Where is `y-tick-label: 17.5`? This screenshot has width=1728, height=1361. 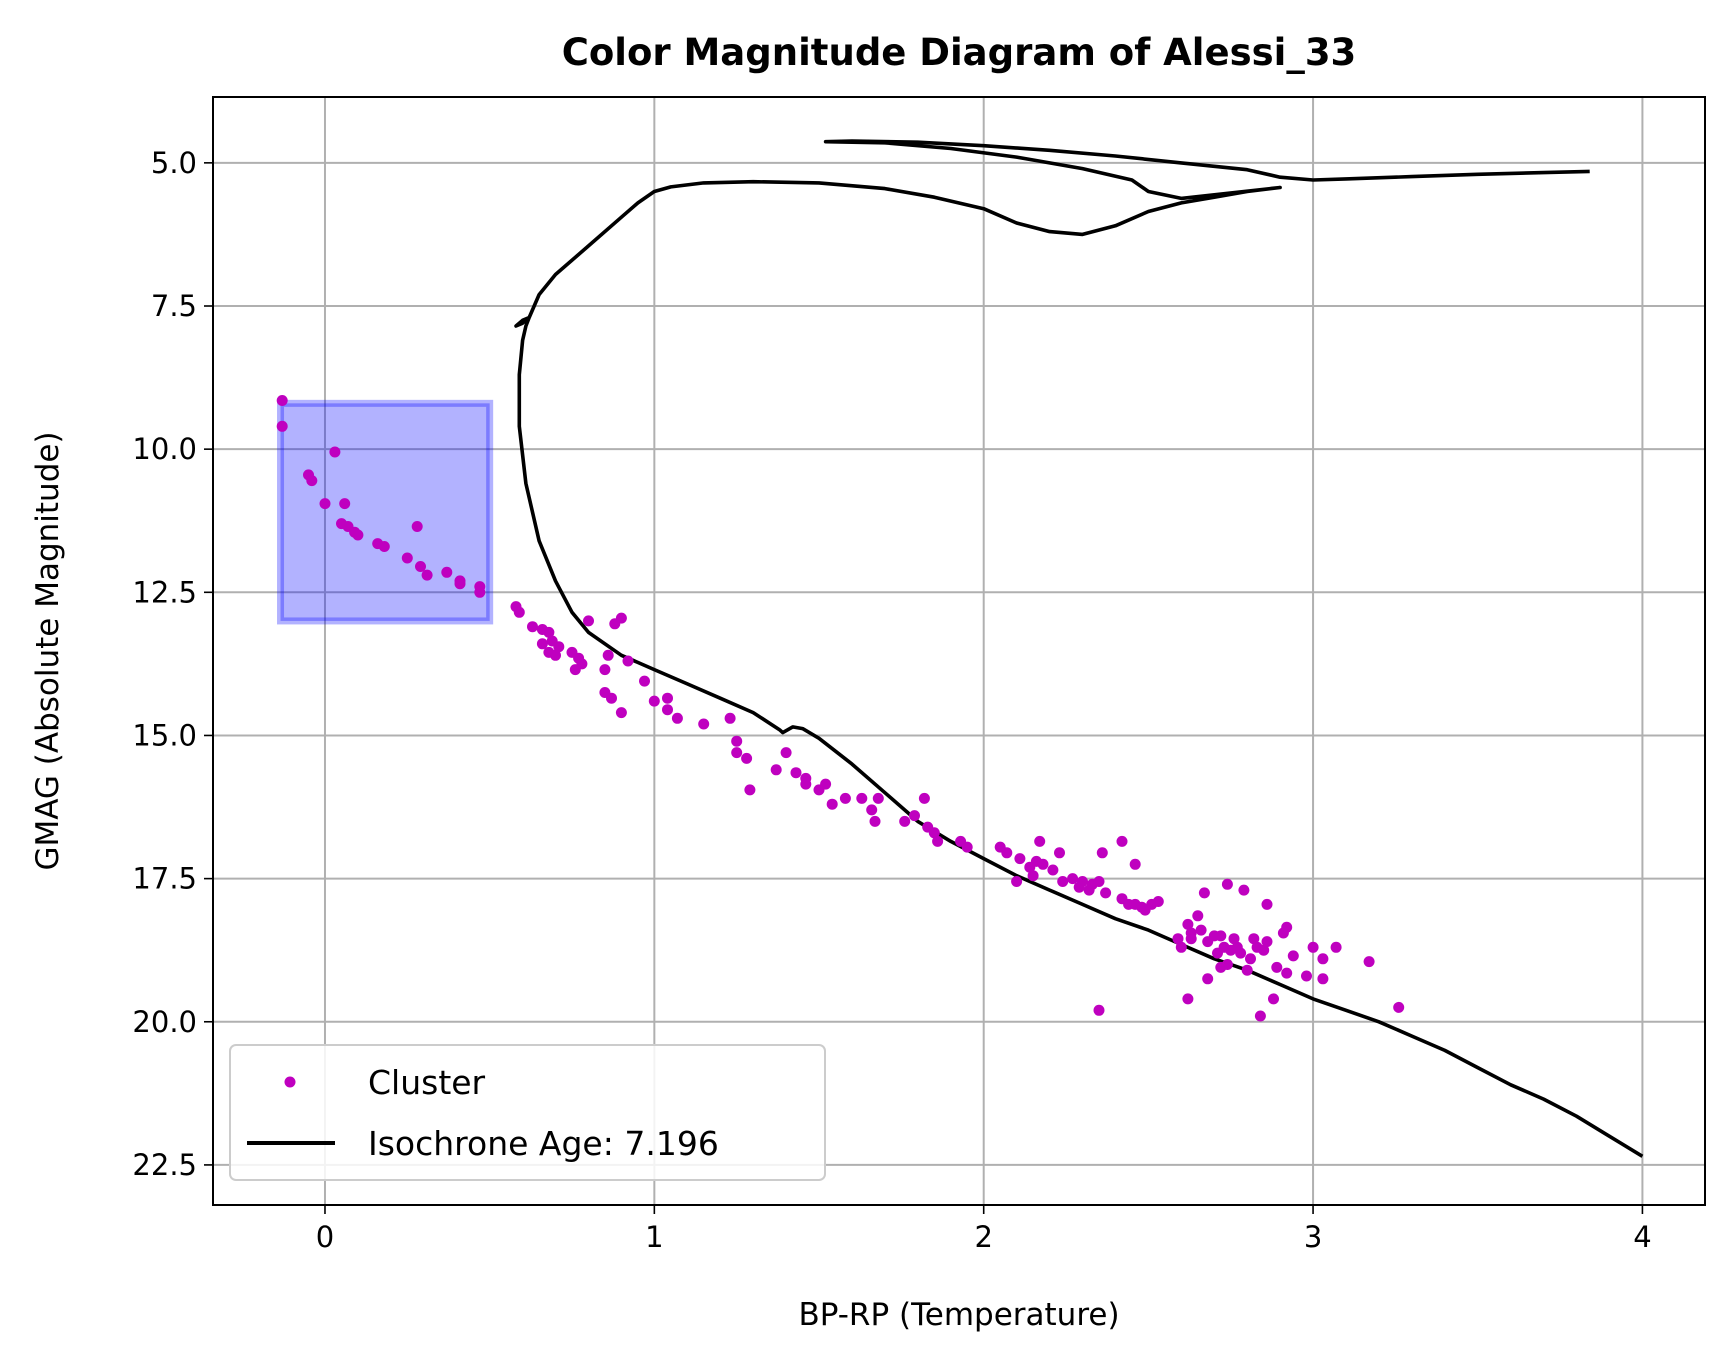 y-tick-label: 17.5 is located at coordinates (164, 879).